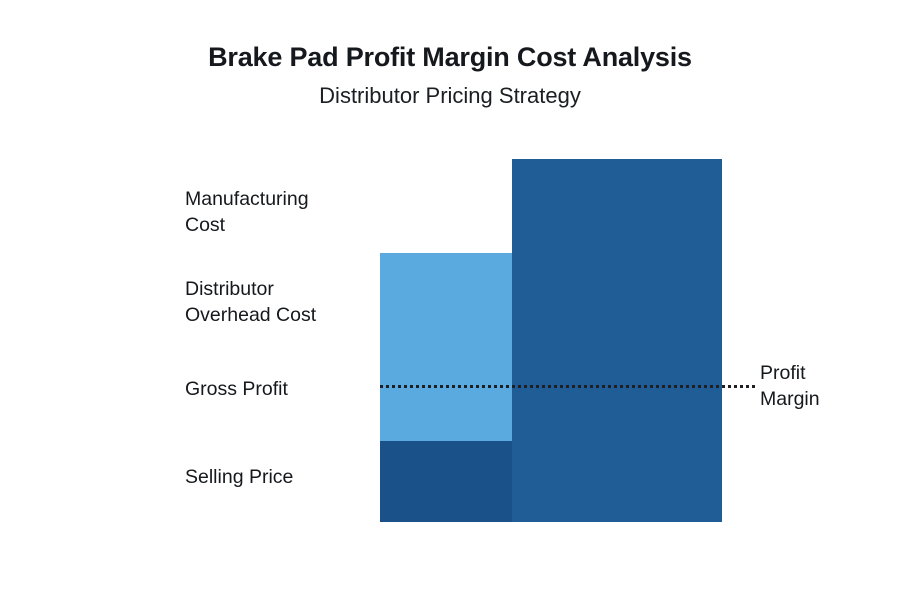 The height and width of the screenshot is (600, 900). Describe the element at coordinates (446, 481) in the screenshot. I see `bar-segment-selling-price` at that location.